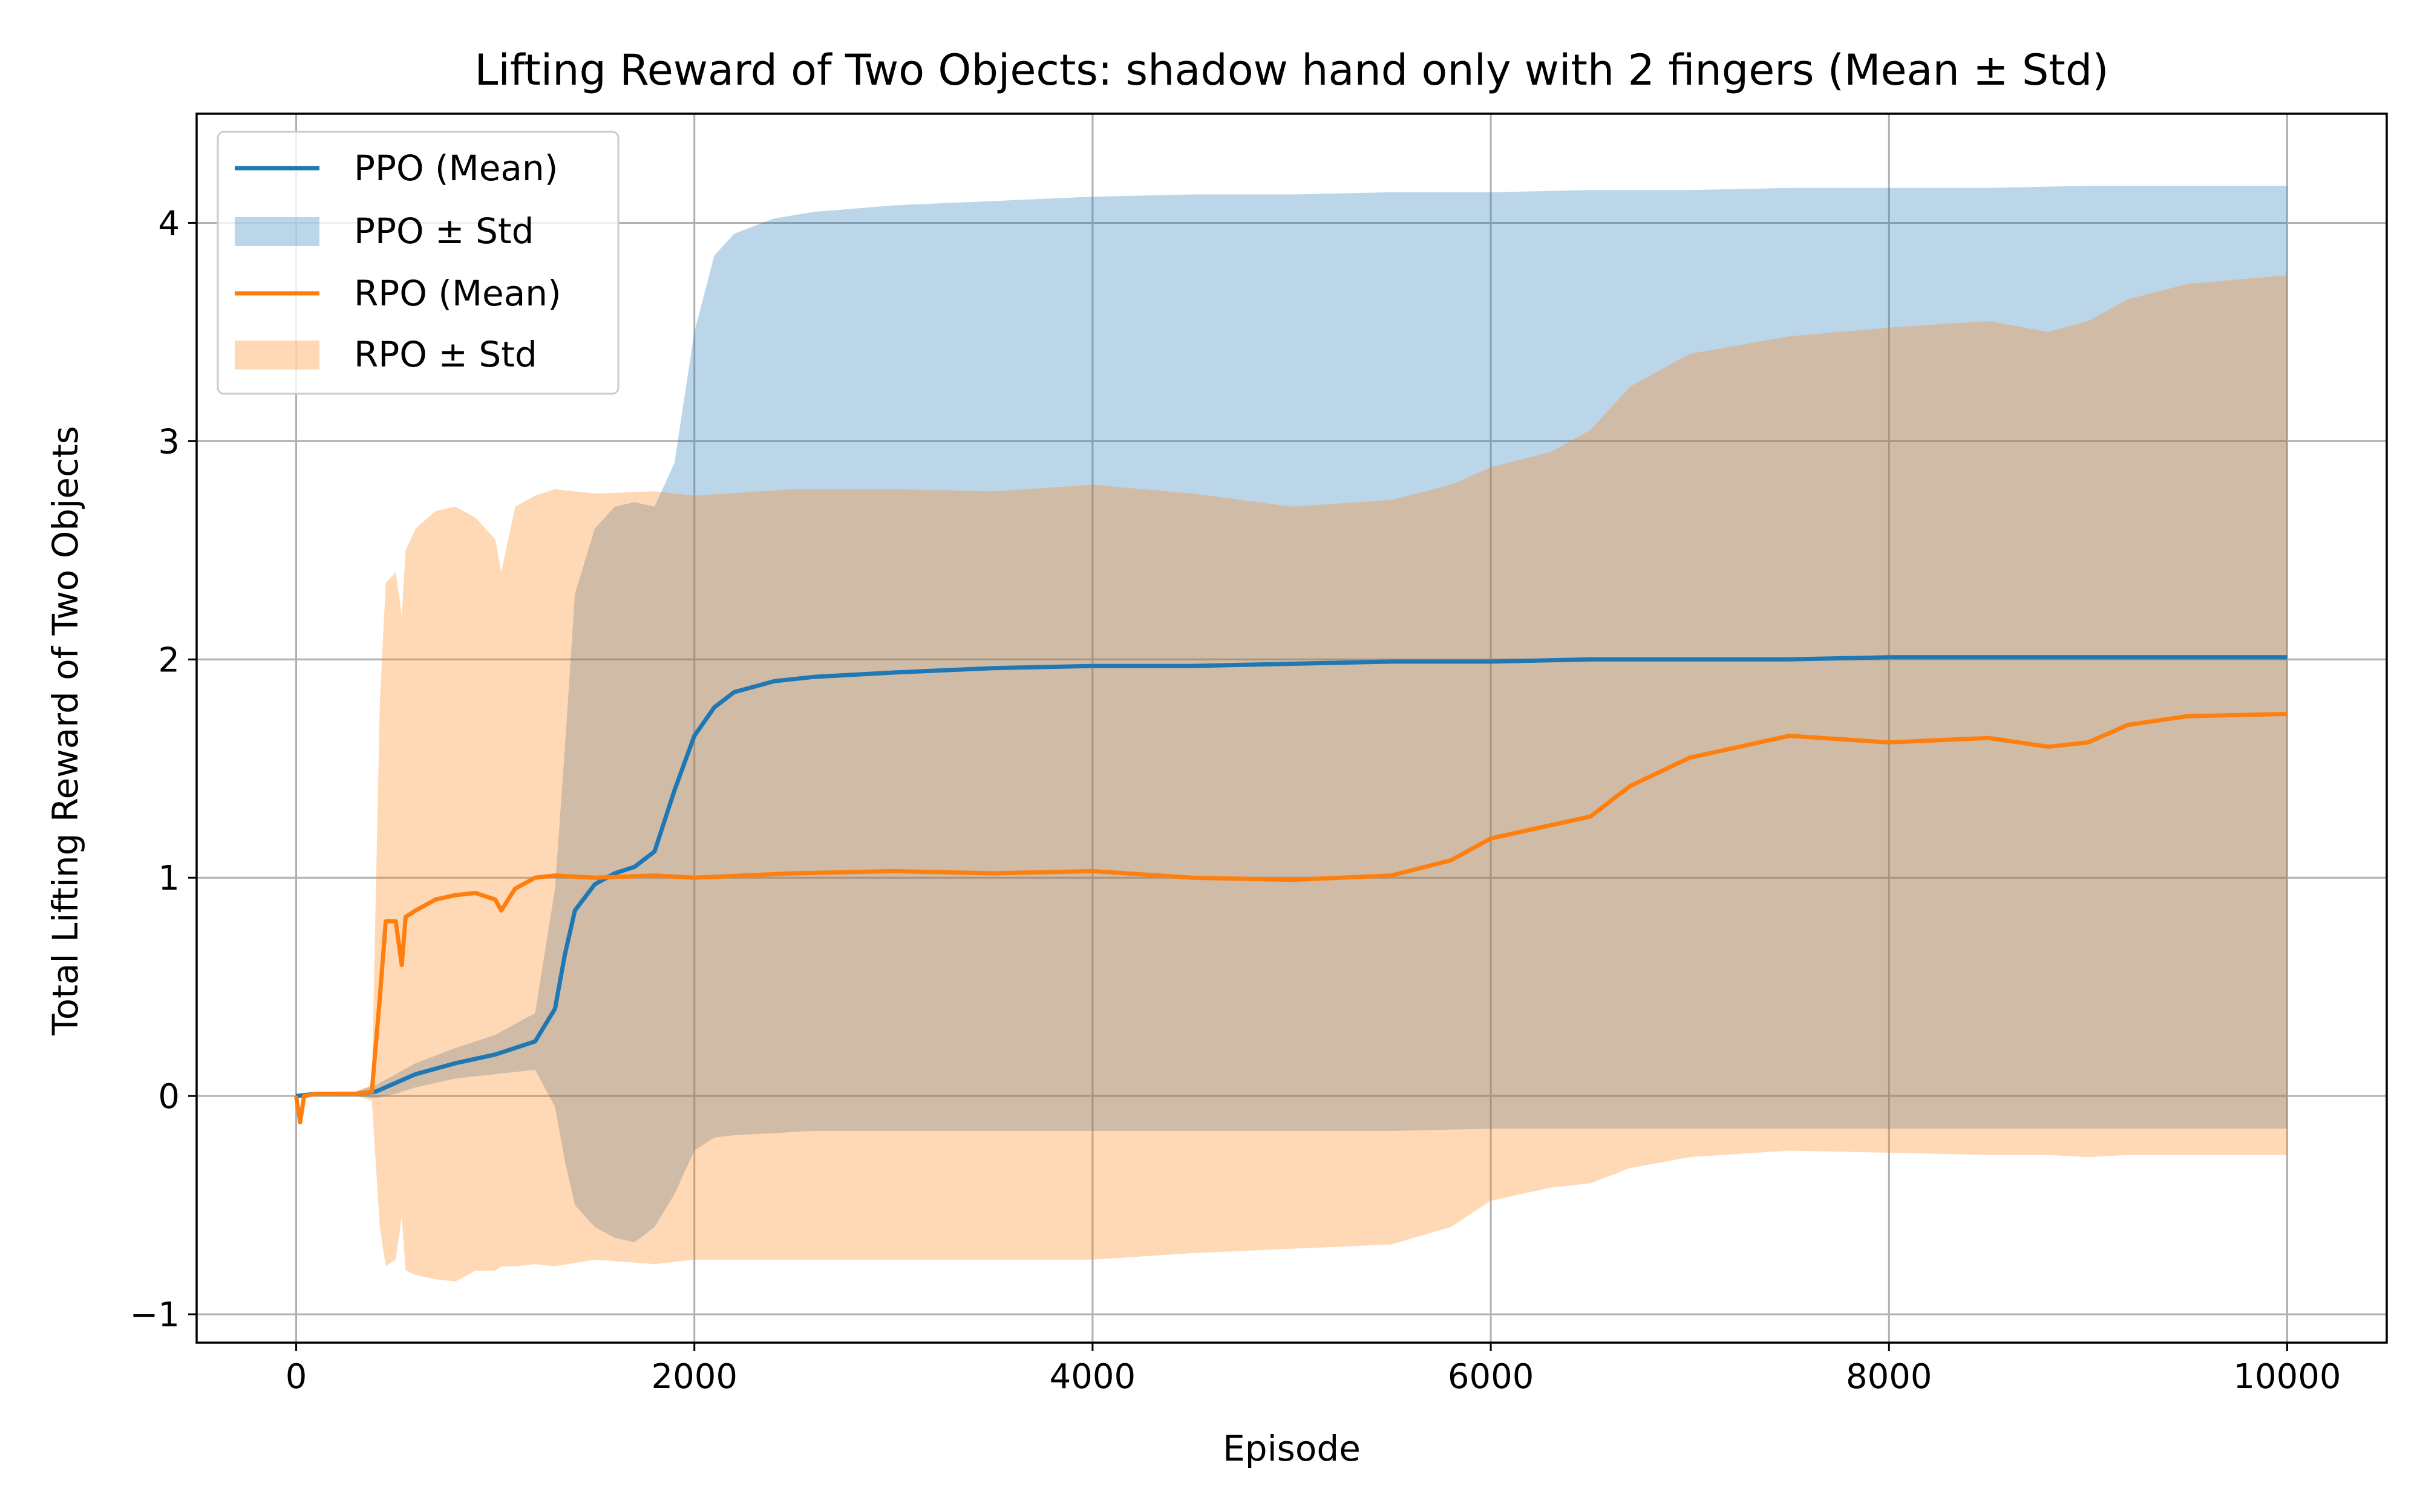  Describe the element at coordinates (169, 1096) in the screenshot. I see `y-tick-label: 0` at that location.